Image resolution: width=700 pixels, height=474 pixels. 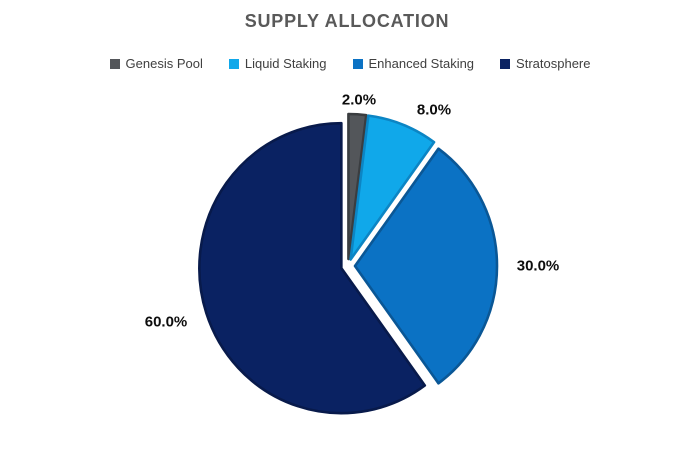 I want to click on legend-label: Genesis Pool, so click(x=164, y=63).